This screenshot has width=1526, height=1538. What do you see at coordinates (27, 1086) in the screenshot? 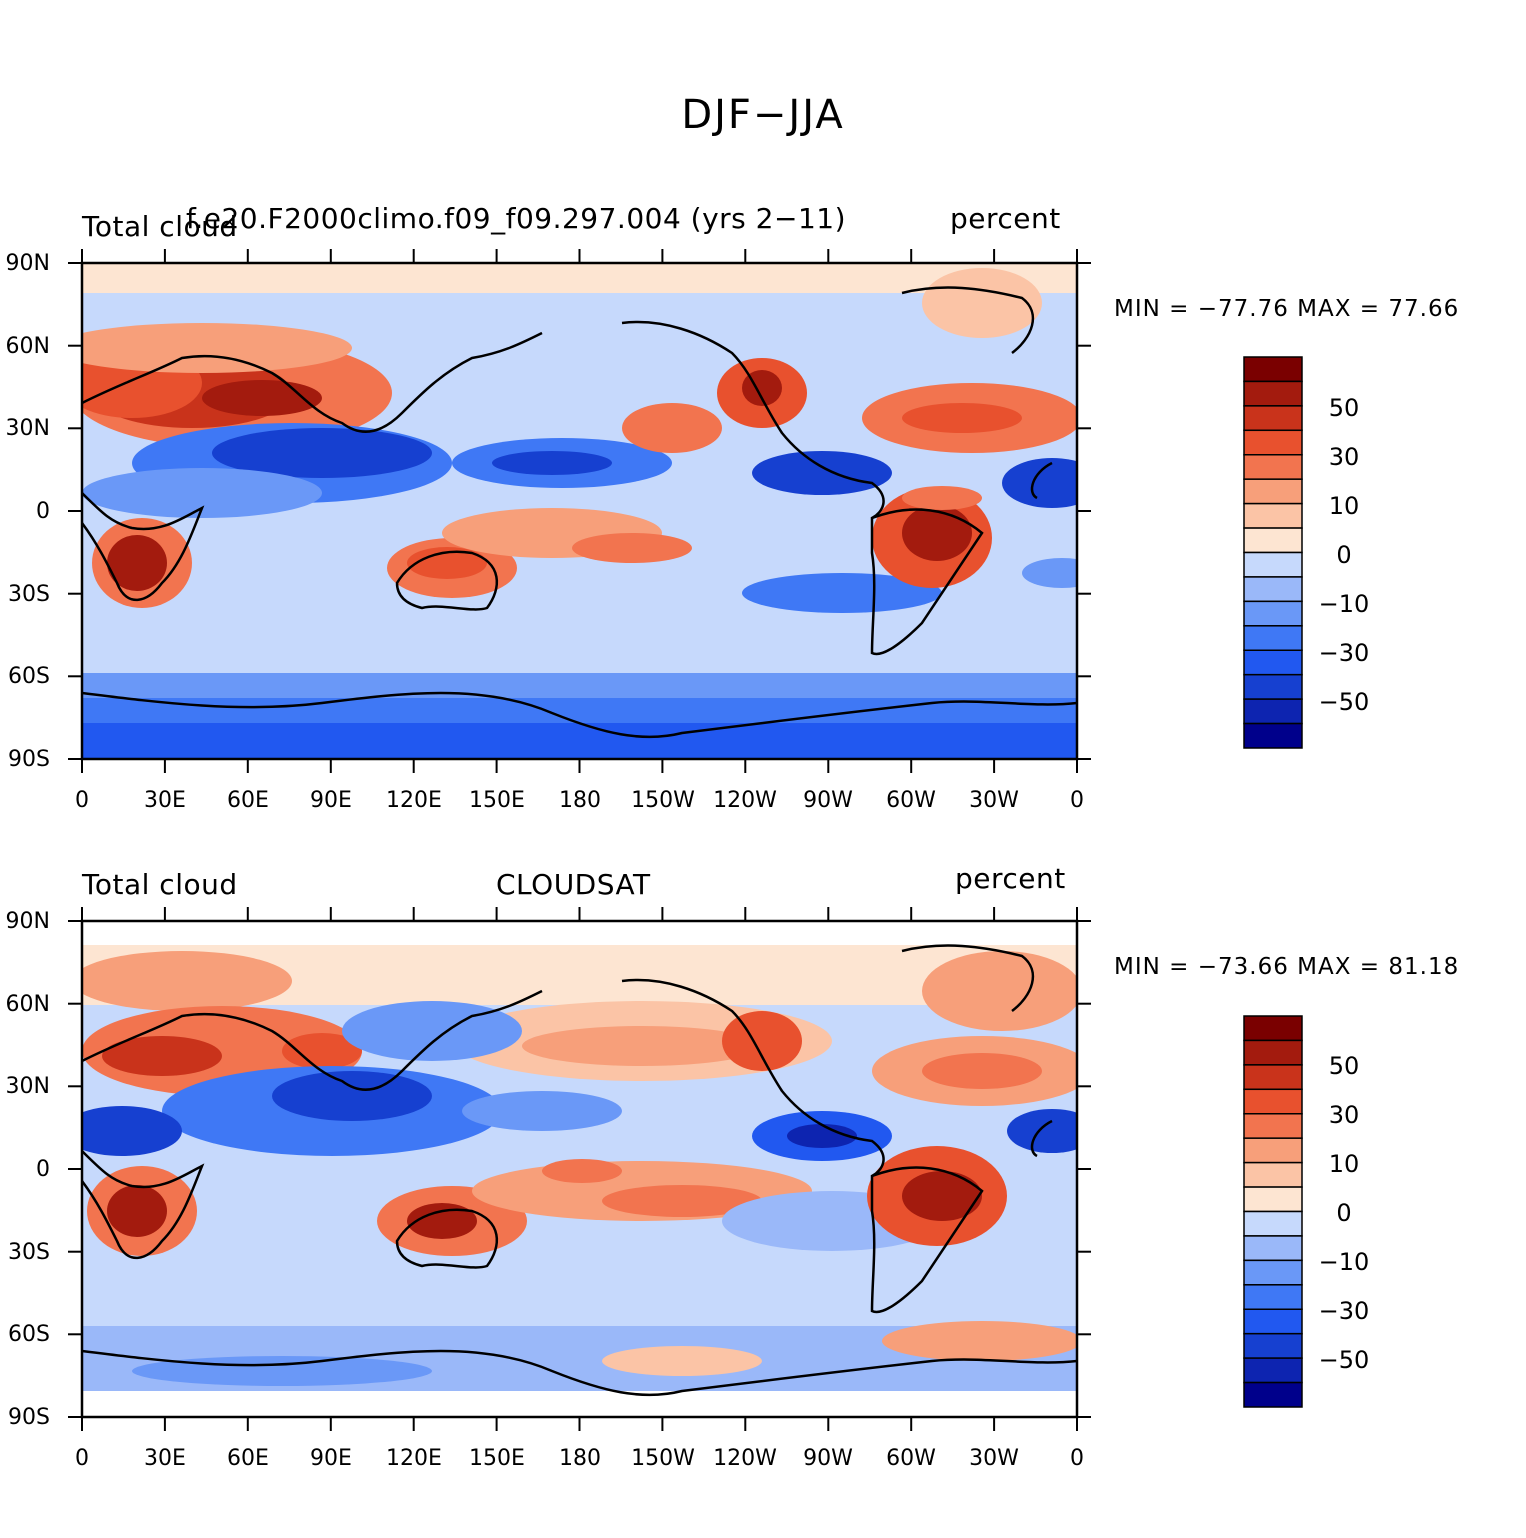
I see `lat-label: 30N` at bounding box center [27, 1086].